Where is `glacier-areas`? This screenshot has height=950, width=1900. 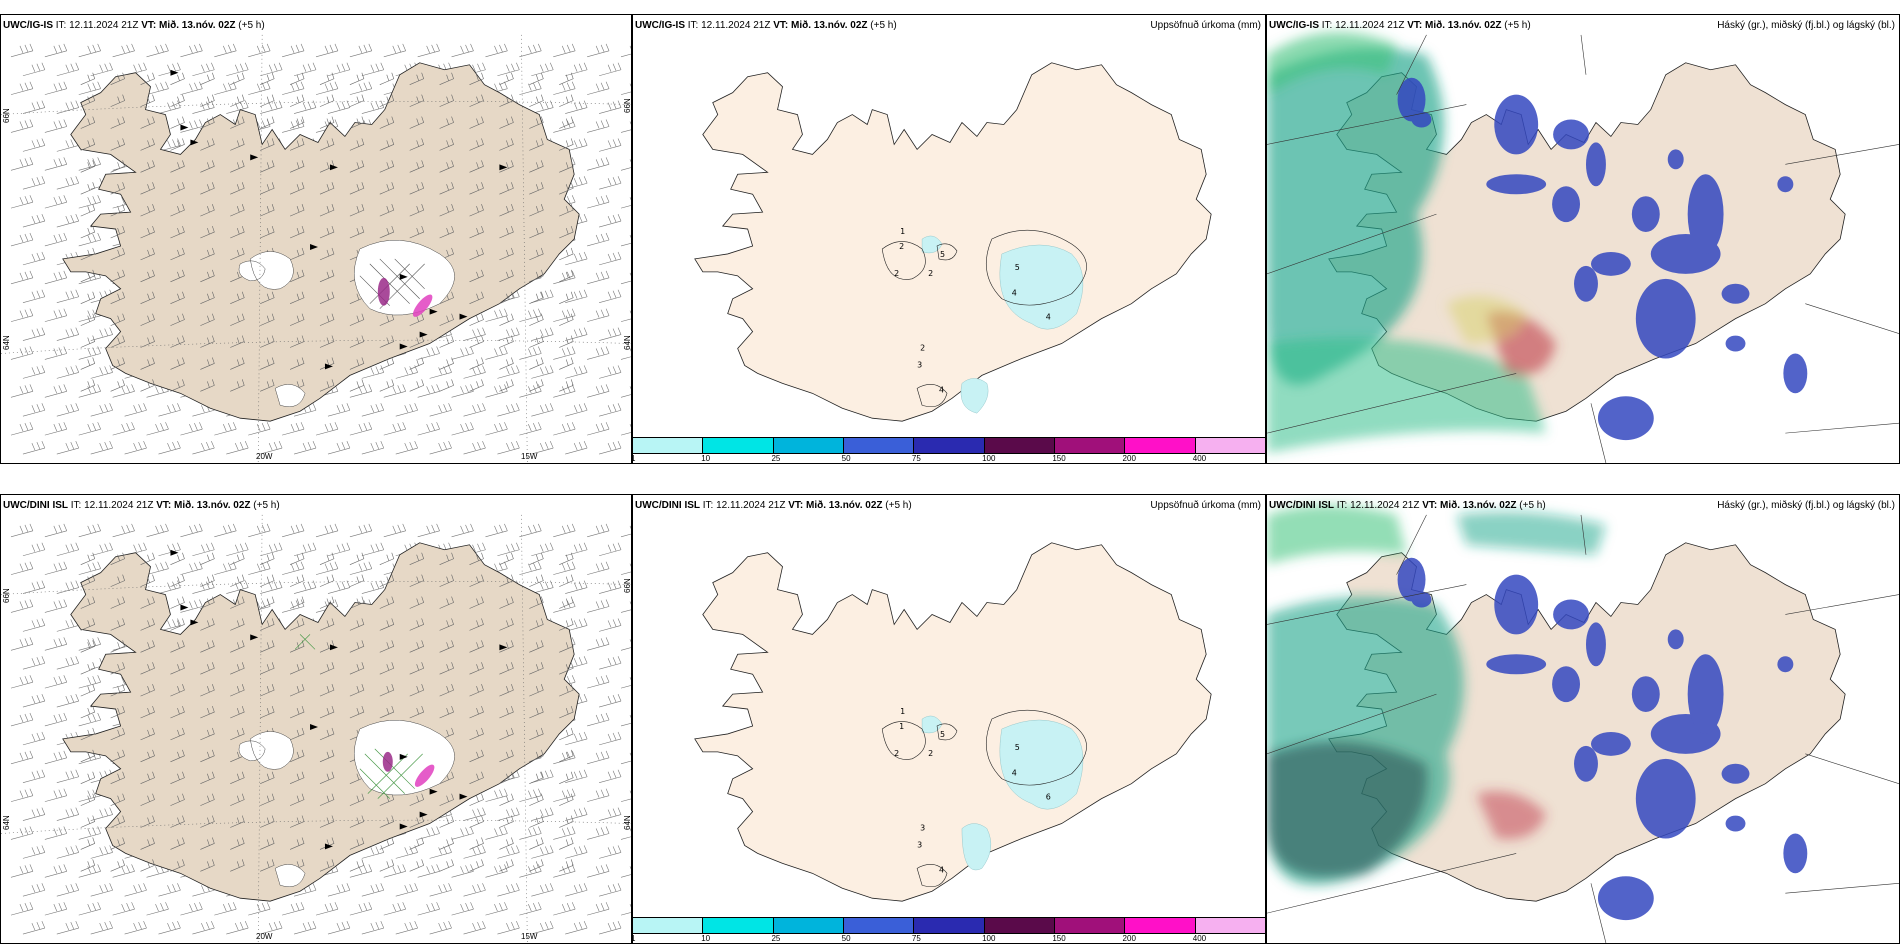
glacier-areas is located at coordinates (346, 323).